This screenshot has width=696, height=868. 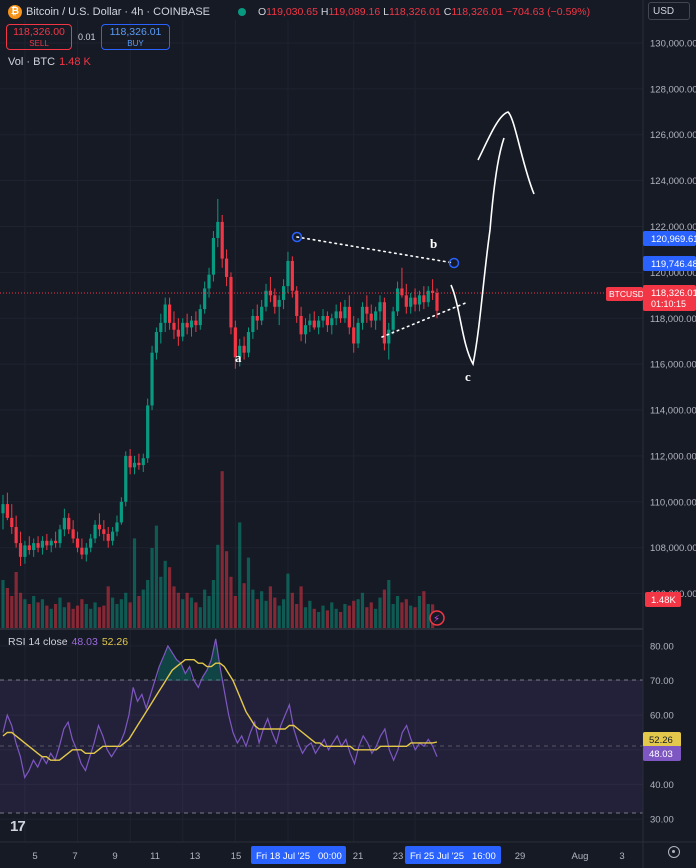 I want to click on time-tick-label: 13, so click(x=195, y=856).